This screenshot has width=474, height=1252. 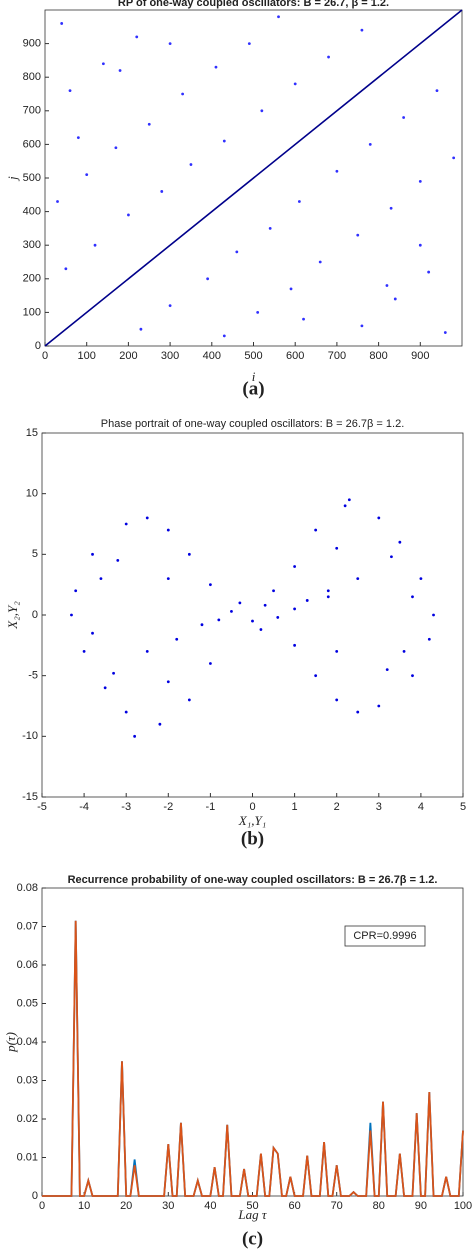 I want to click on x-tick-label: 0, so click(x=252, y=807).